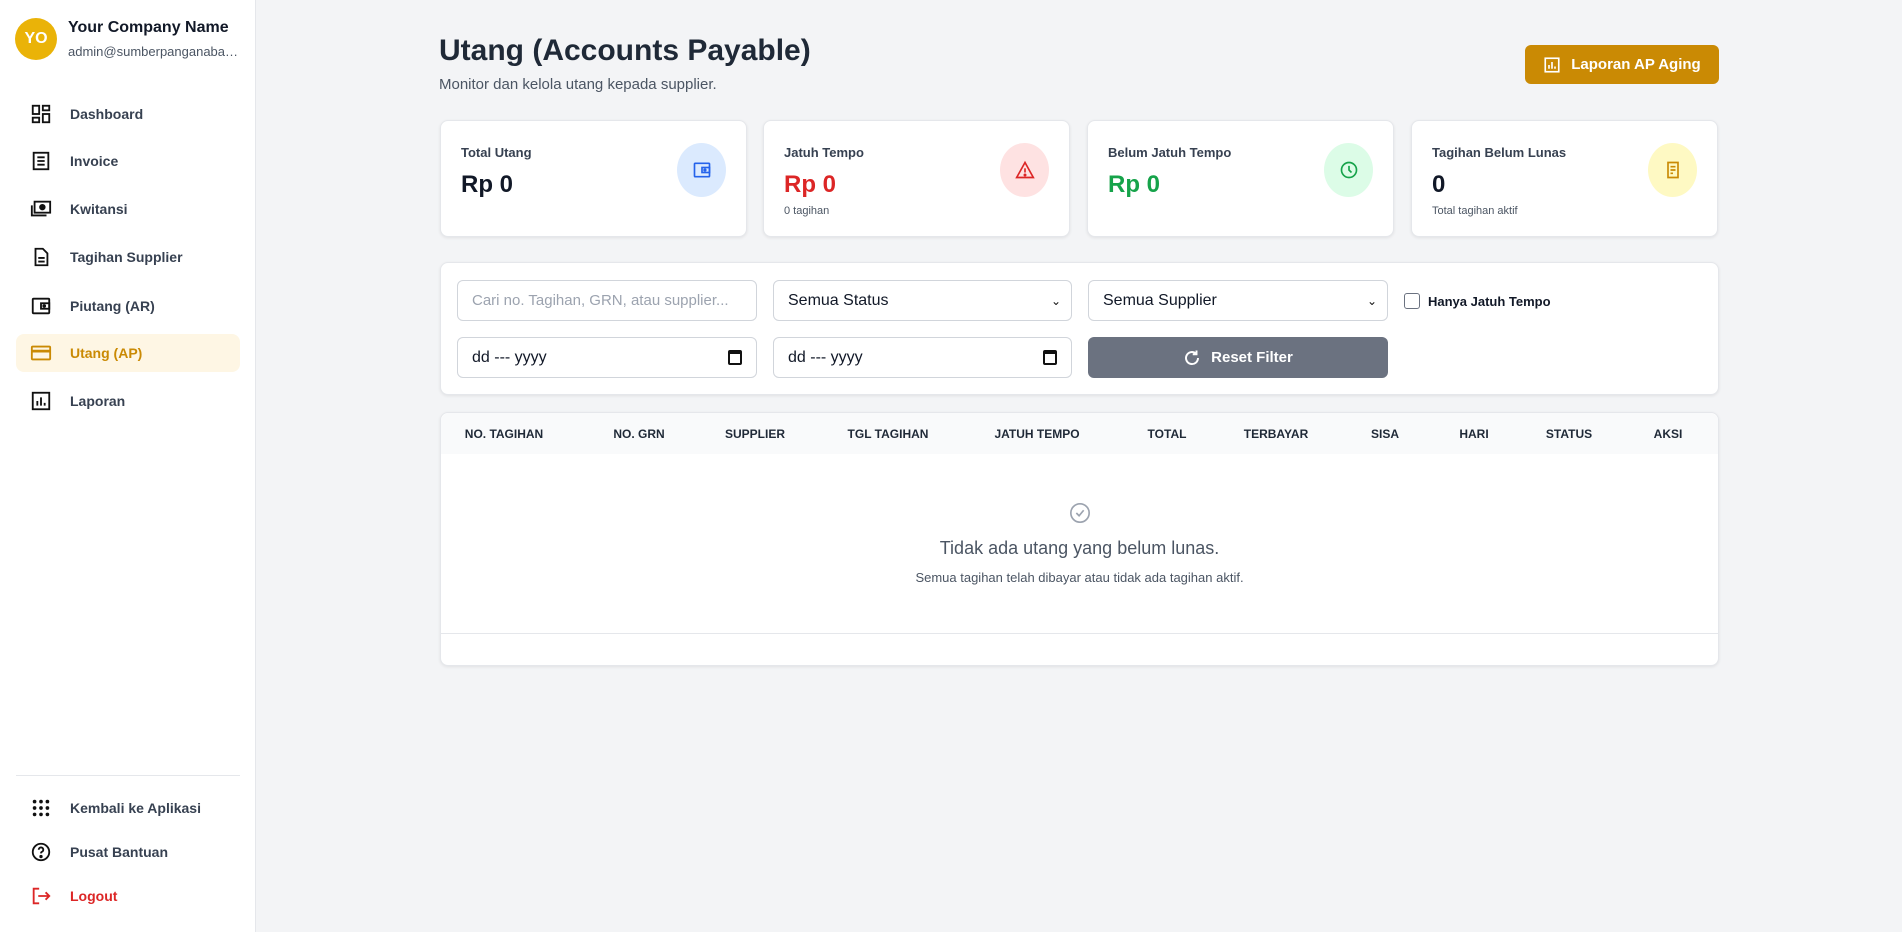 The width and height of the screenshot is (1902, 932). I want to click on check-circle-icon, so click(1079, 513).